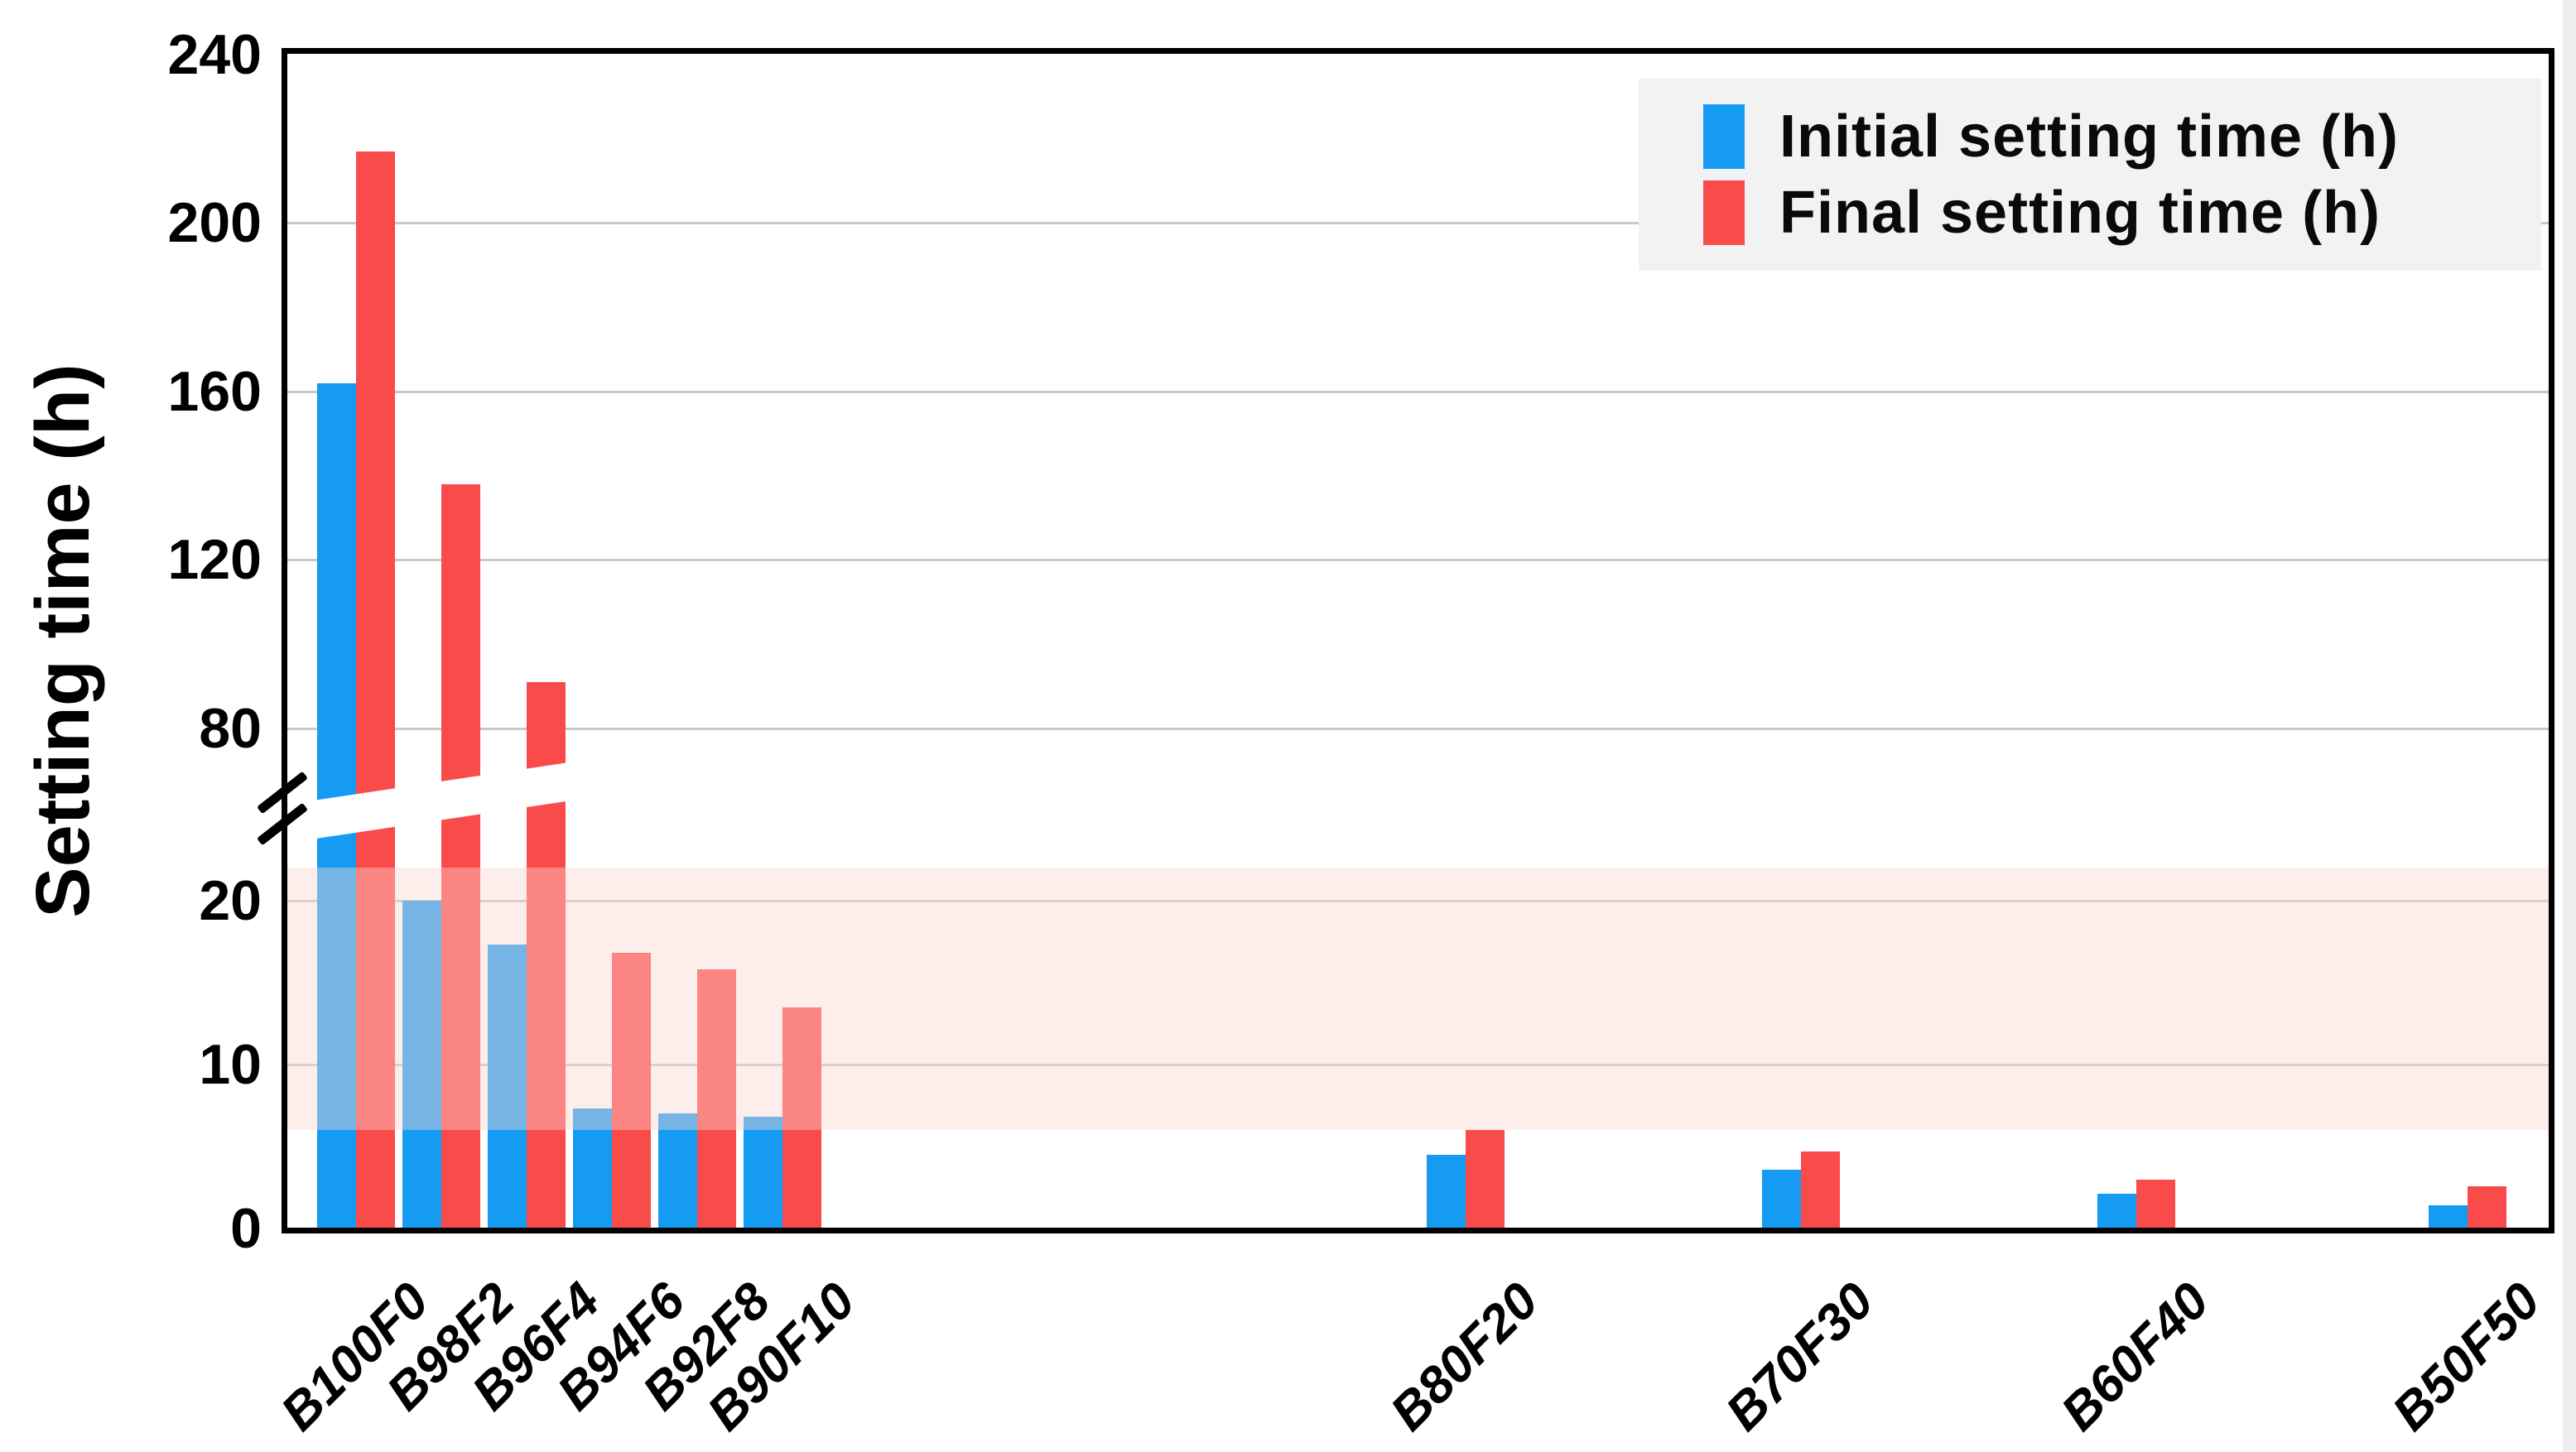 The image size is (2576, 1452). What do you see at coordinates (592, 1168) in the screenshot?
I see `bar-initial-b94f6` at bounding box center [592, 1168].